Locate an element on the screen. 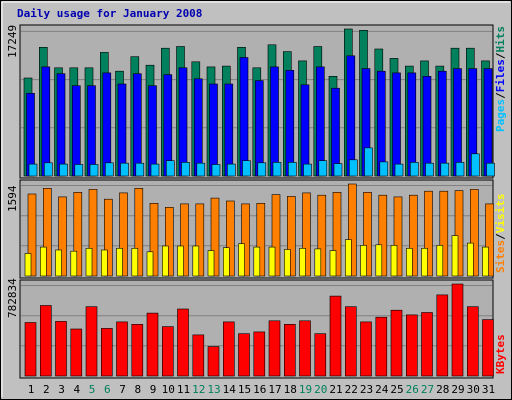 The width and height of the screenshot is (512, 400). x-tick-label: 31 is located at coordinates (488, 389).